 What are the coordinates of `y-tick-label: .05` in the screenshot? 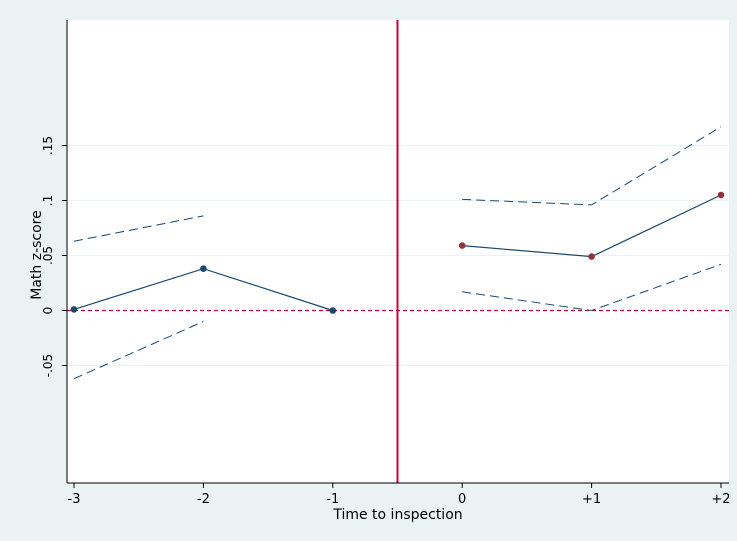 It's located at (48, 255).